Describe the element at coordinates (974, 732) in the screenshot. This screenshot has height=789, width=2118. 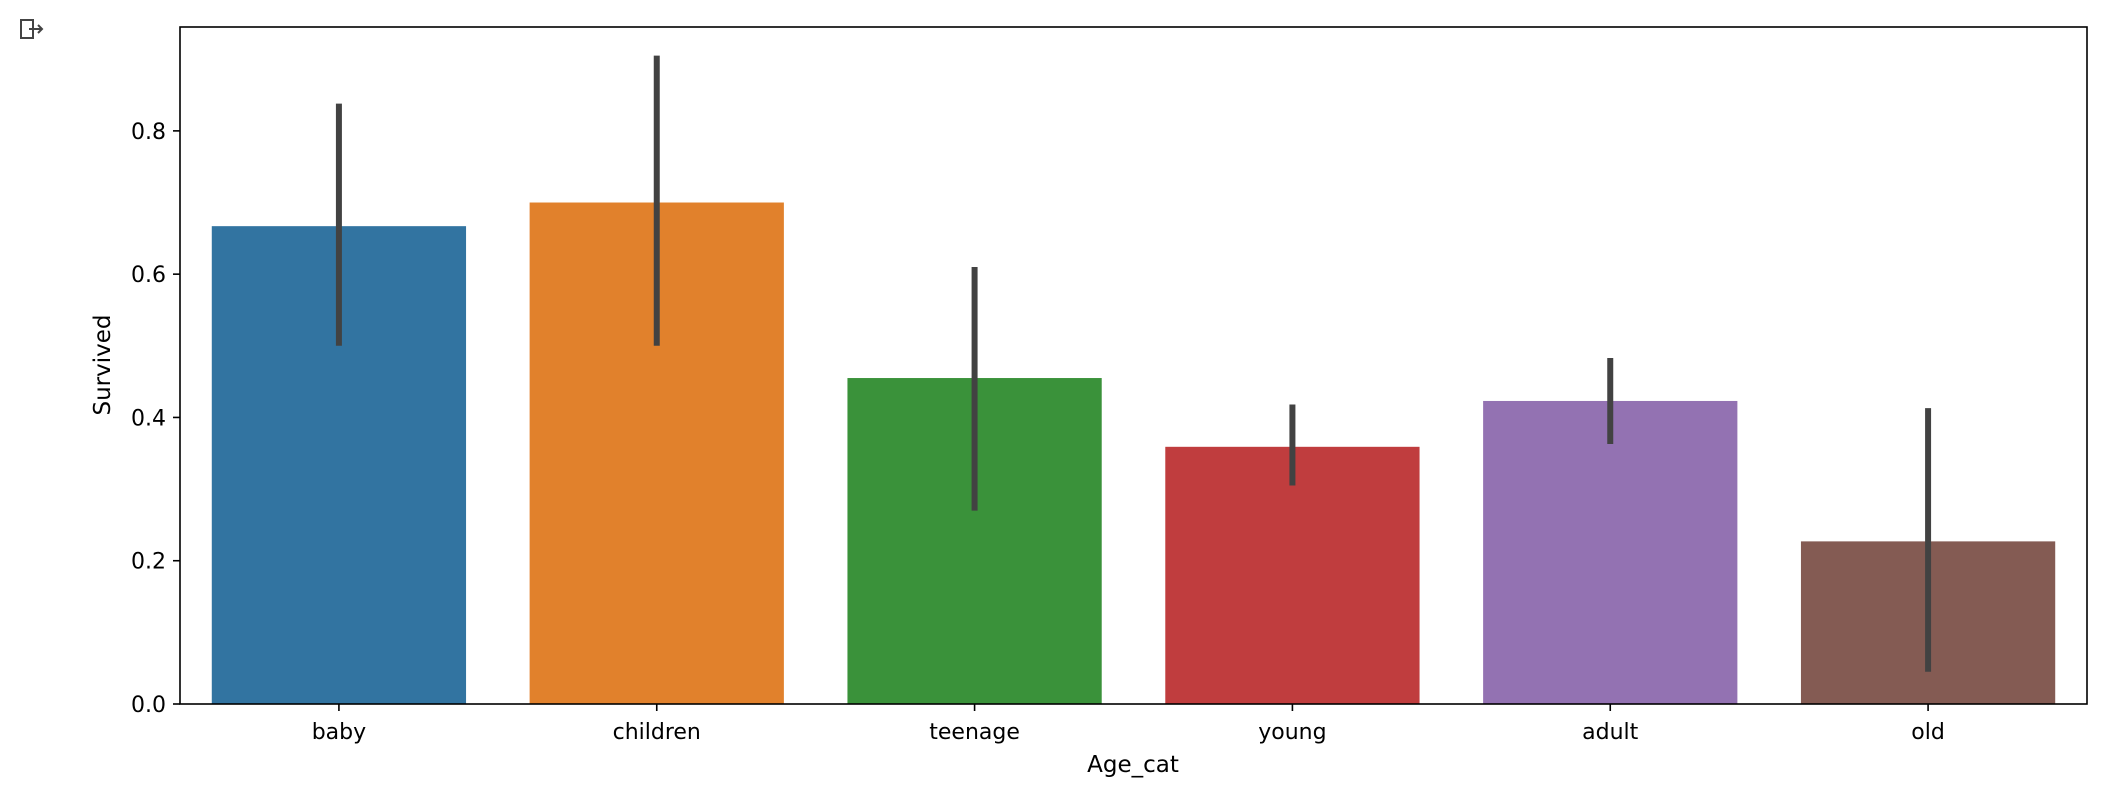
I see `x-tick-label: teenage` at that location.